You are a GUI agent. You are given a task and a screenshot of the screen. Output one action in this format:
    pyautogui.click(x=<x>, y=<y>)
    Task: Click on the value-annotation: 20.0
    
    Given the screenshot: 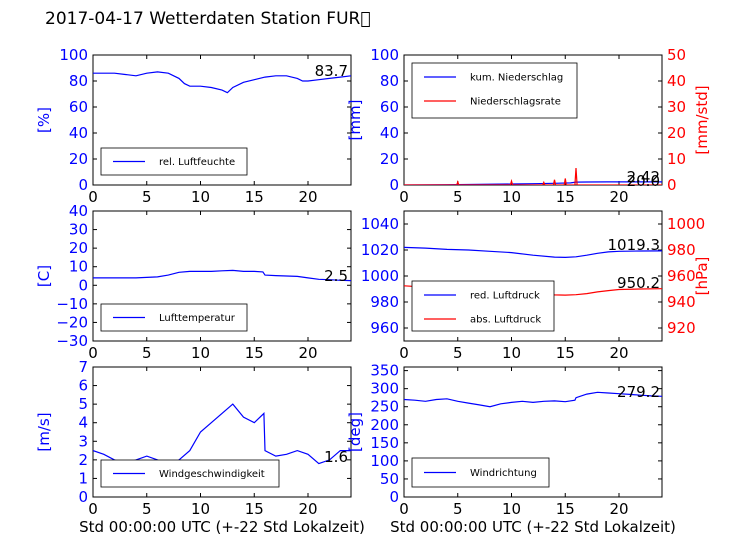 What is the action you would take?
    pyautogui.click(x=643, y=181)
    